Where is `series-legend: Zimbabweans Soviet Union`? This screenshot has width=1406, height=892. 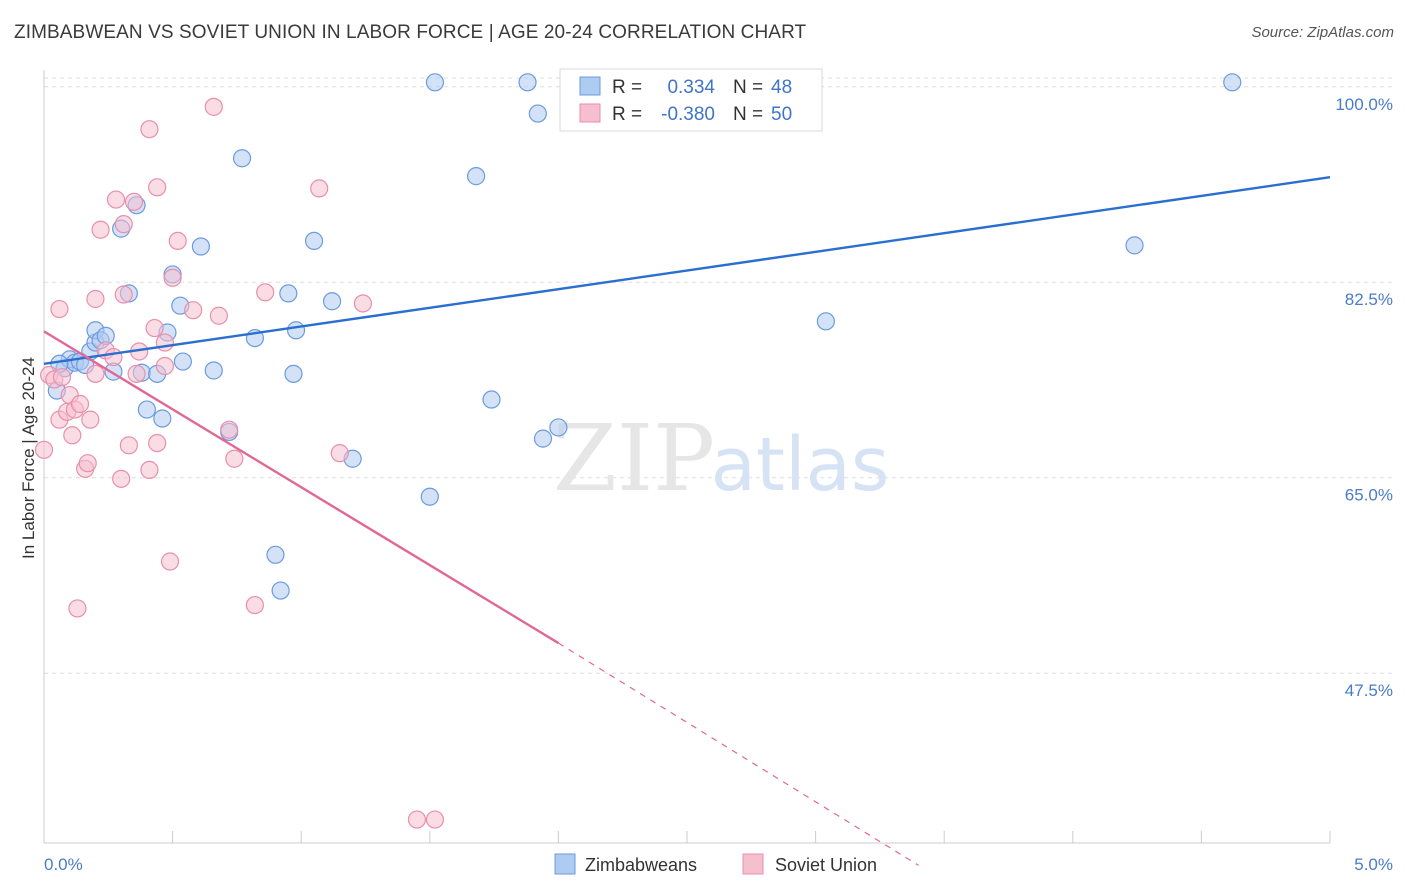 series-legend: Zimbabweans Soviet Union is located at coordinates (715, 864).